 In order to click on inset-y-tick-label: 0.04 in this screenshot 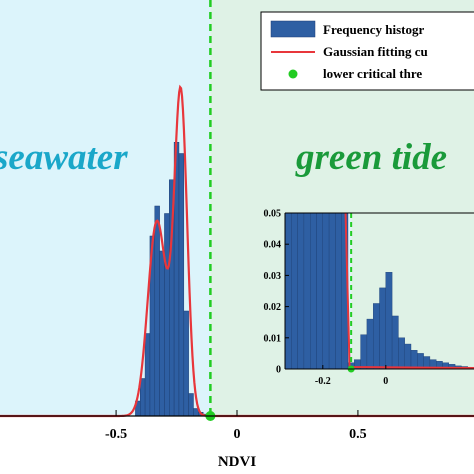, I will do `click(273, 245)`.